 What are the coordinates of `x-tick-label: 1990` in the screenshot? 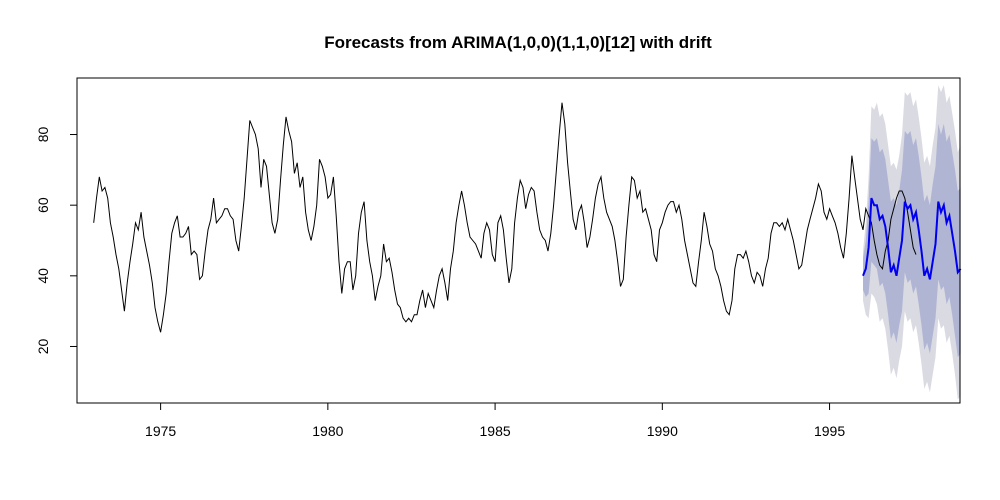 It's located at (662, 431).